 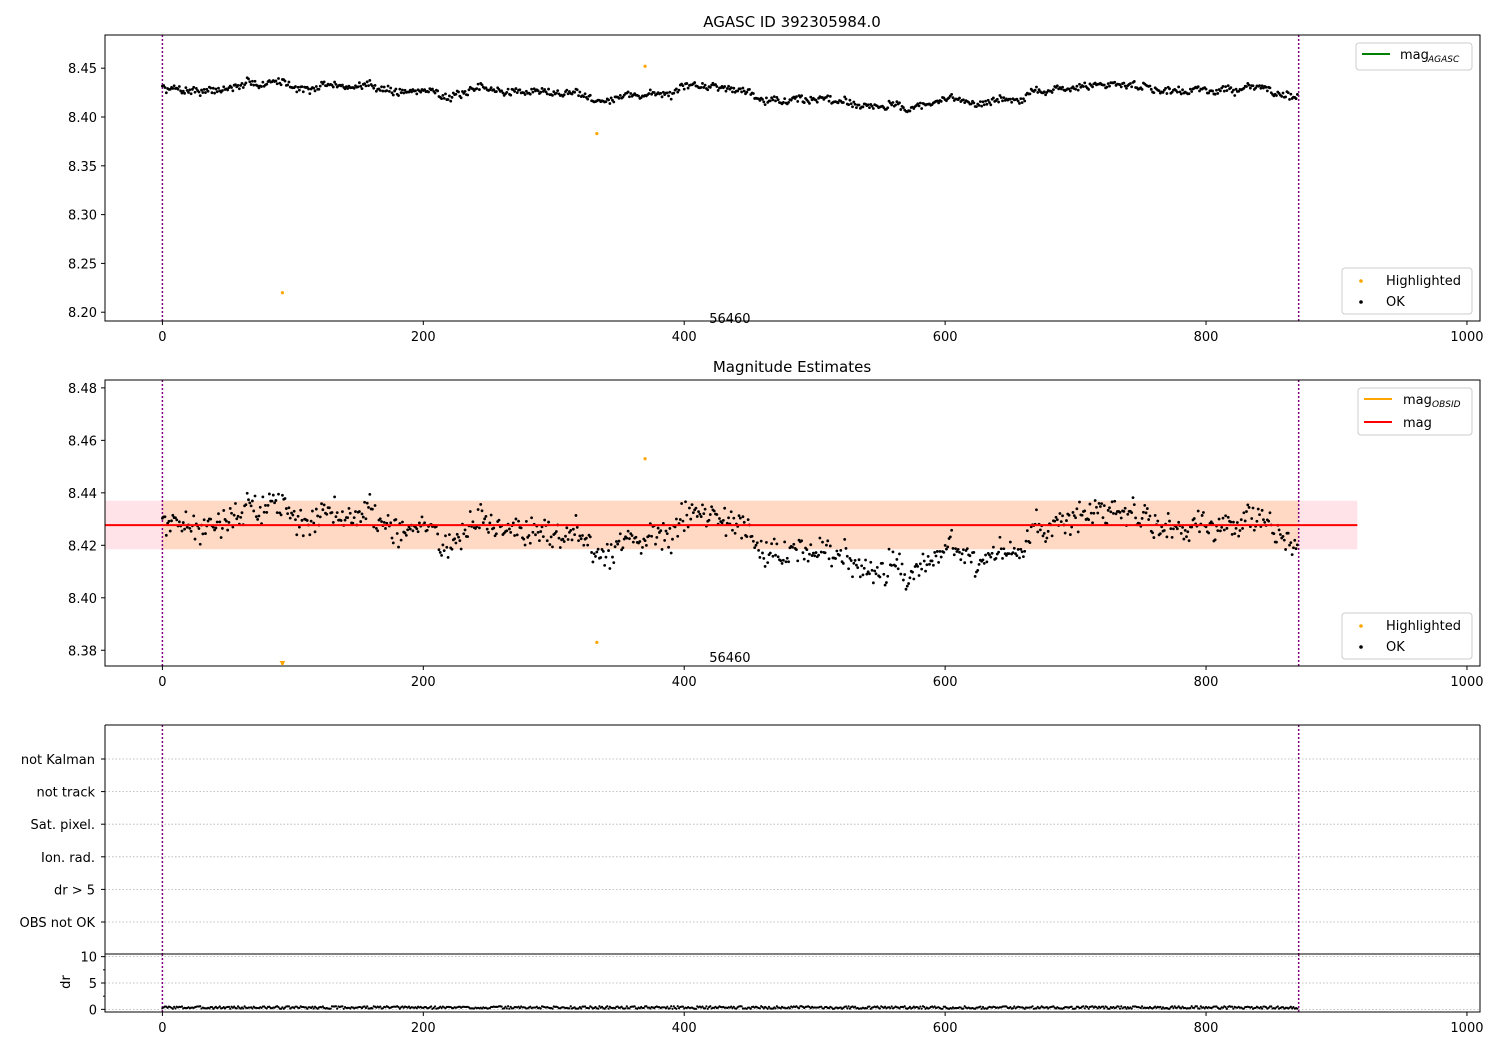 What do you see at coordinates (645, 459) in the screenshot?
I see `highlighted-point` at bounding box center [645, 459].